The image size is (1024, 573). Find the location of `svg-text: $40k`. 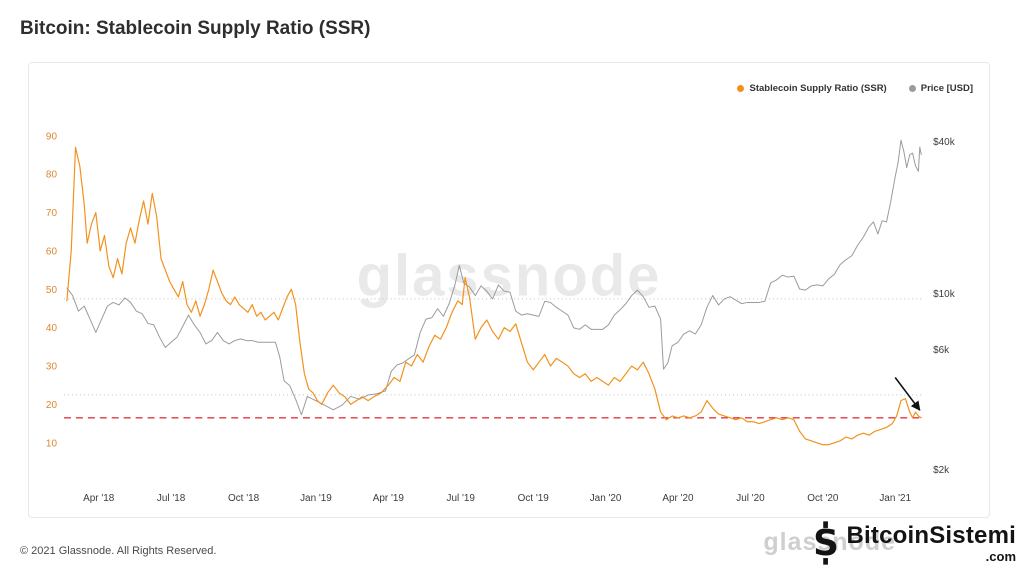

svg-text: $40k is located at coordinates (944, 142).